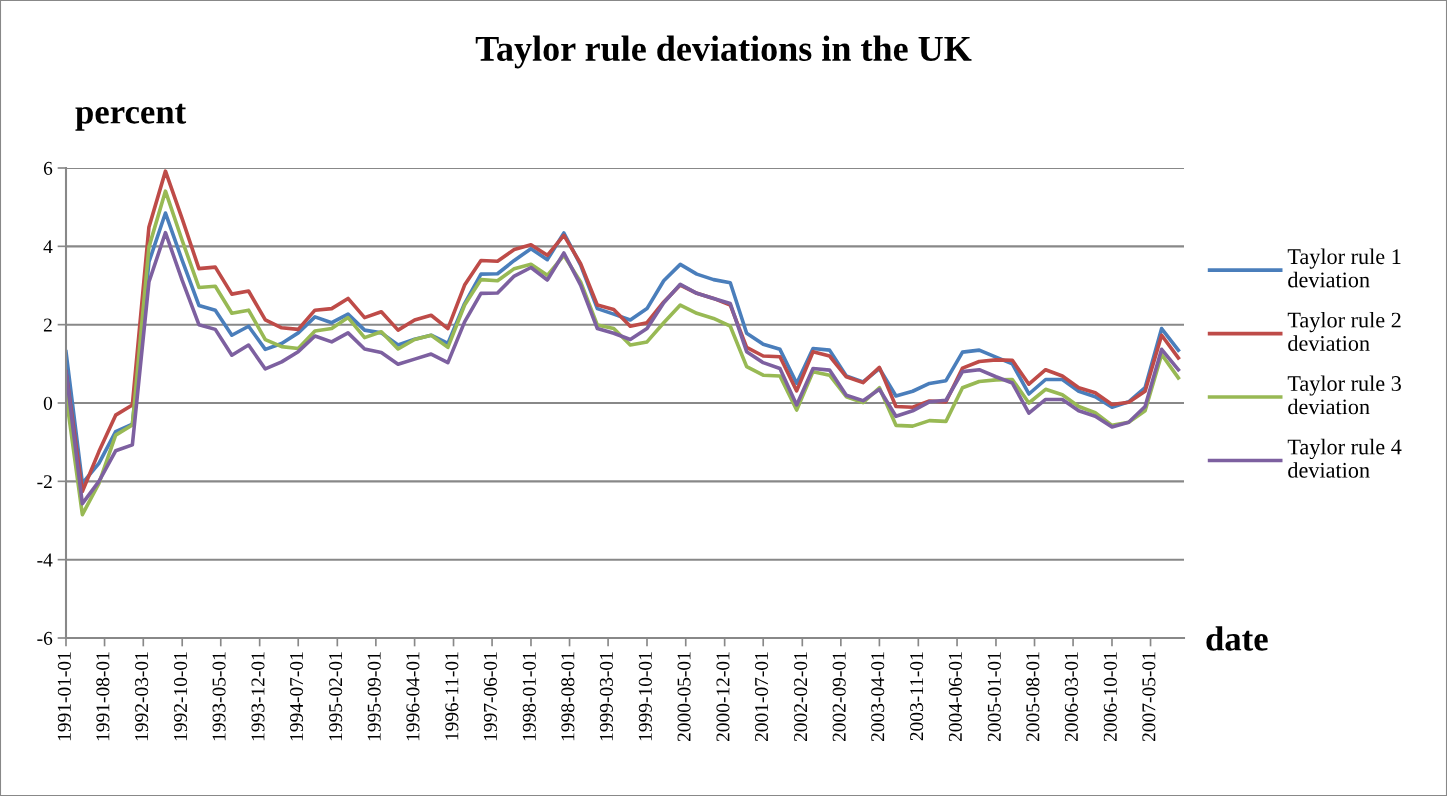  Describe the element at coordinates (645, 696) in the screenshot. I see `x-tick-label: 1999-10-01` at that location.